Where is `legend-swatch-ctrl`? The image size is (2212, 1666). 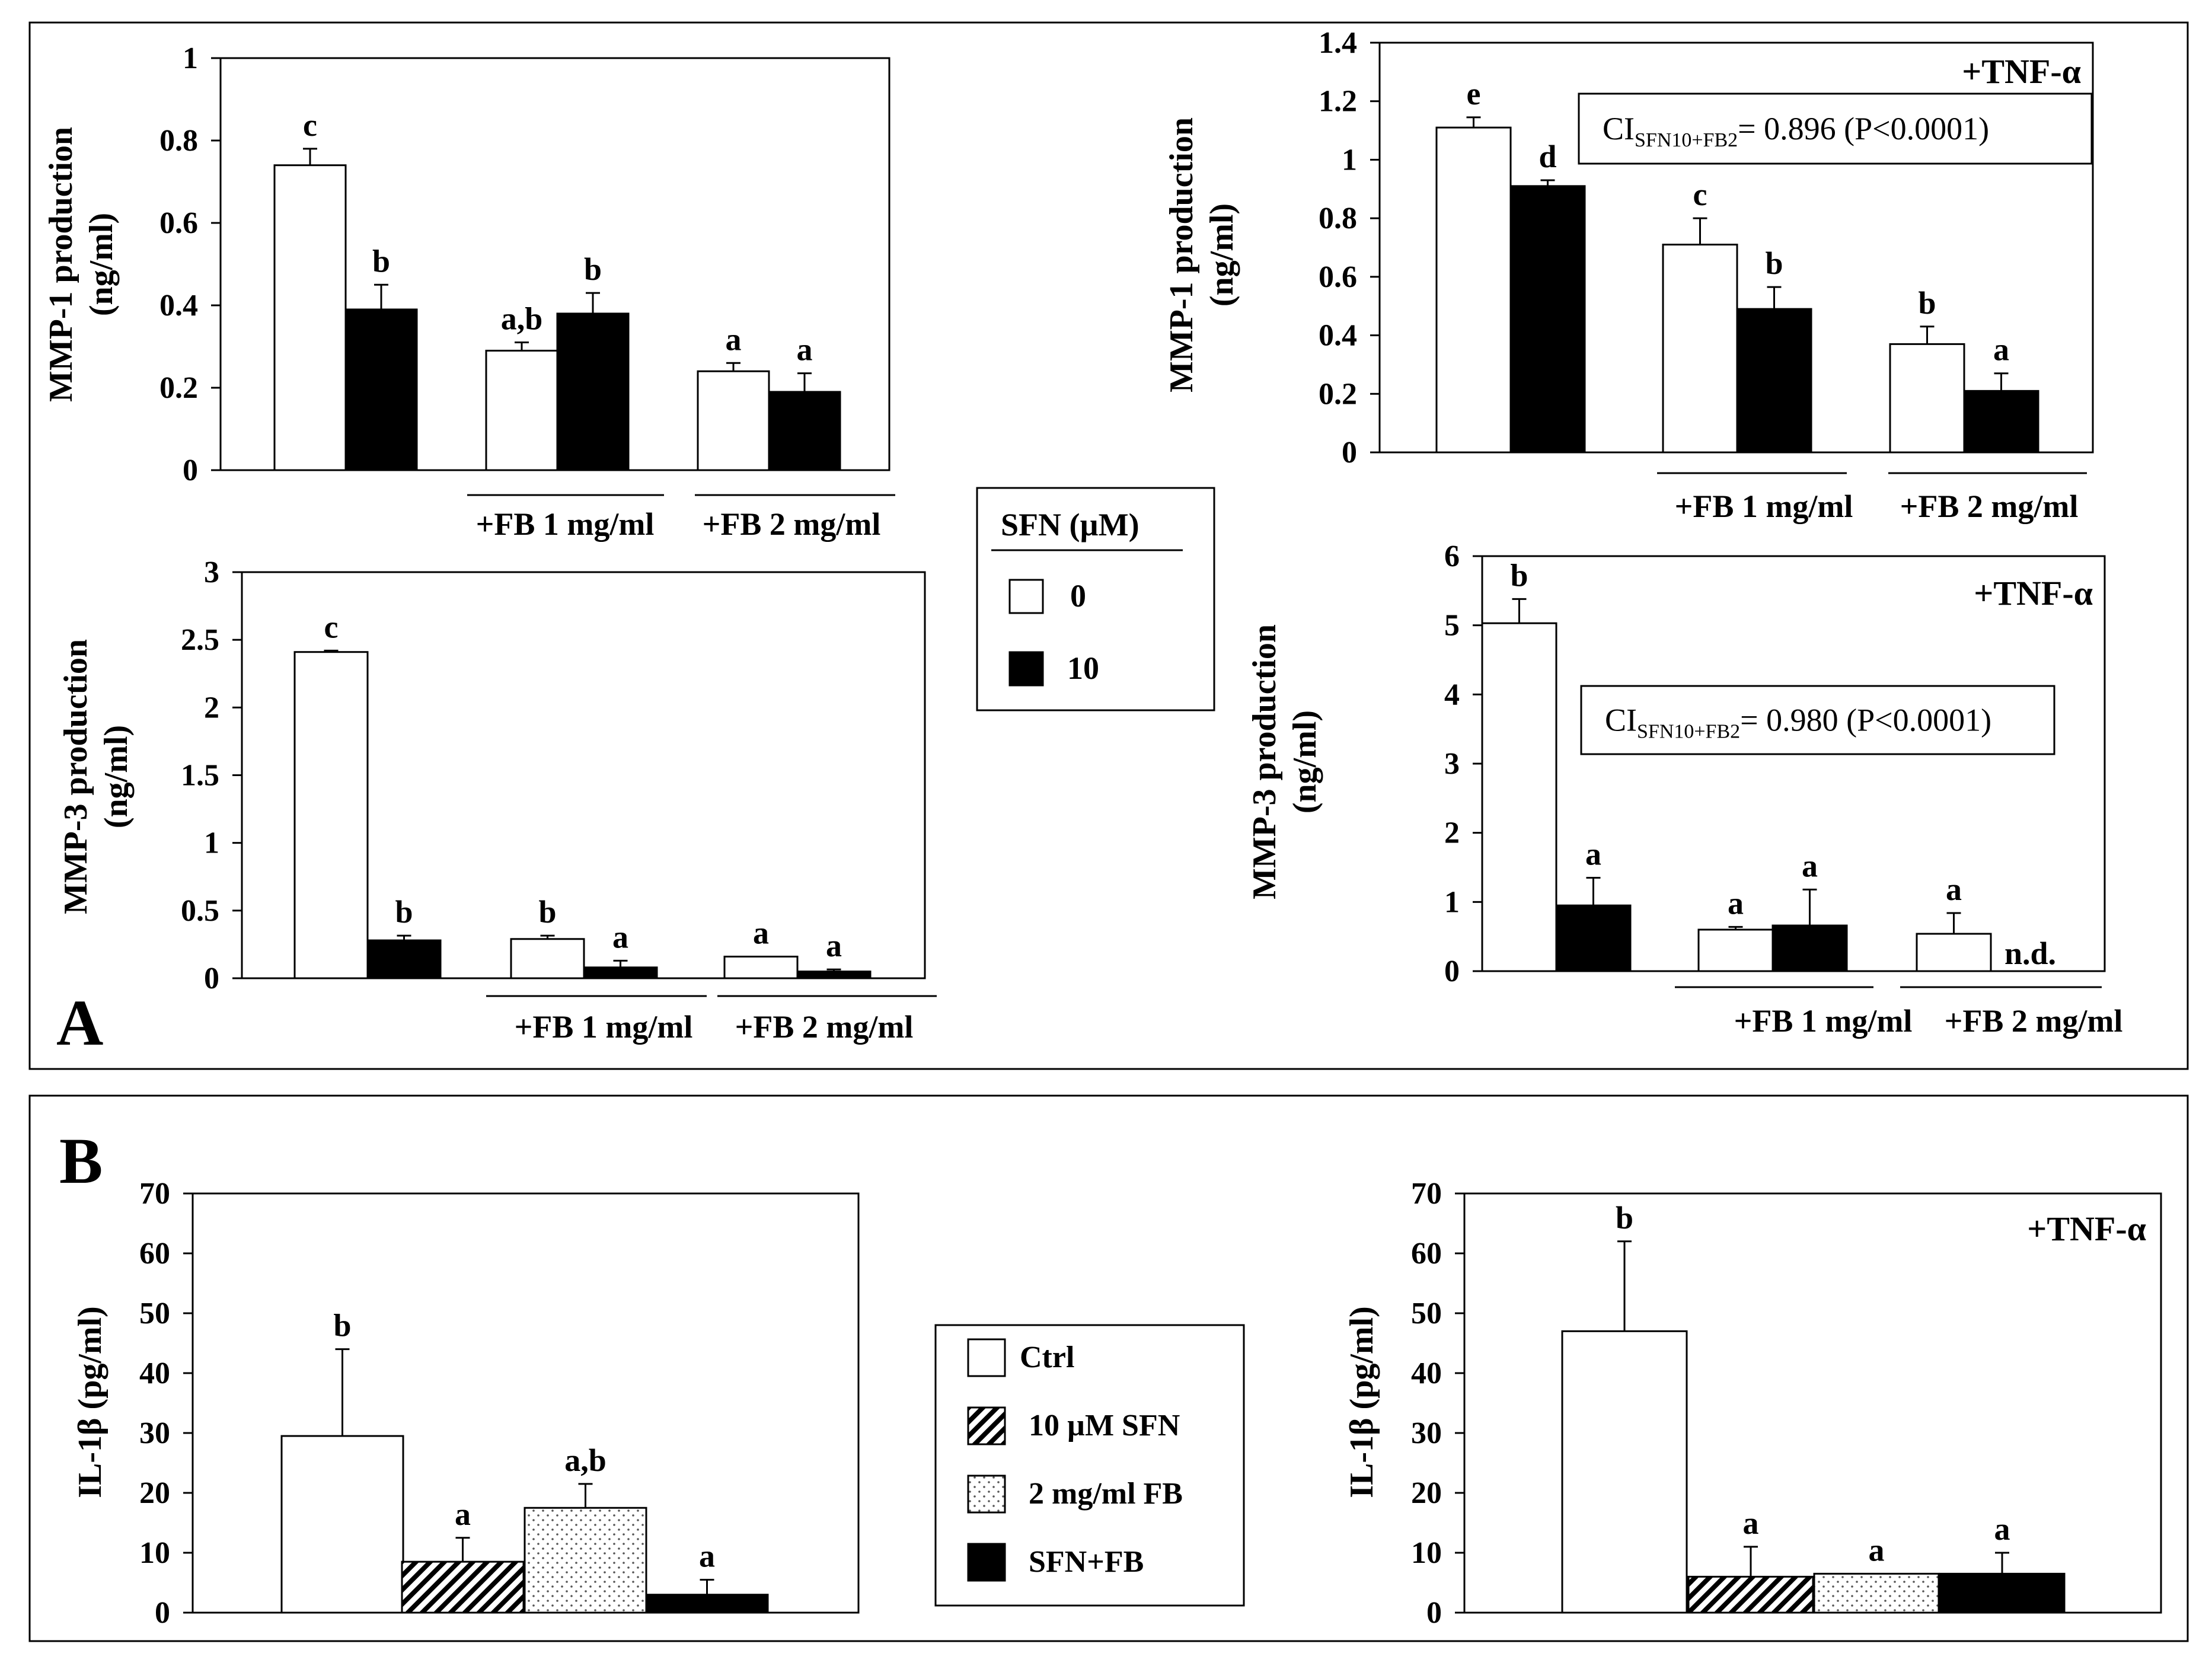 legend-swatch-ctrl is located at coordinates (986, 1357).